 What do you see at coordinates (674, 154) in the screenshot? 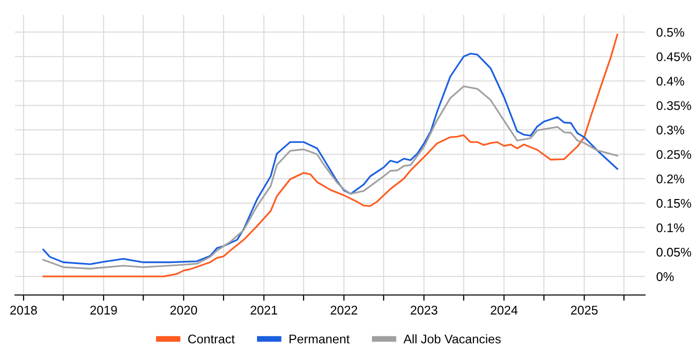
I see `y-tick-label: 0.25%` at bounding box center [674, 154].